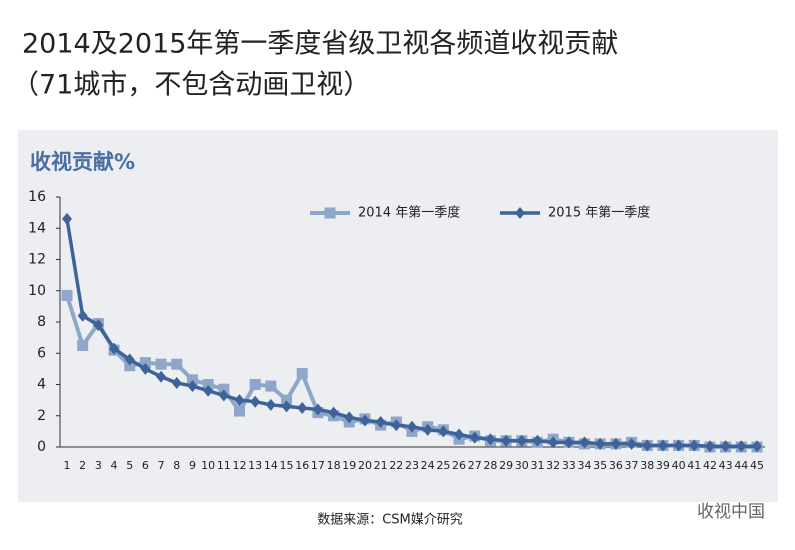 Image resolution: width=795 pixels, height=550 pixels. I want to click on x-tick-label: 11, so click(224, 465).